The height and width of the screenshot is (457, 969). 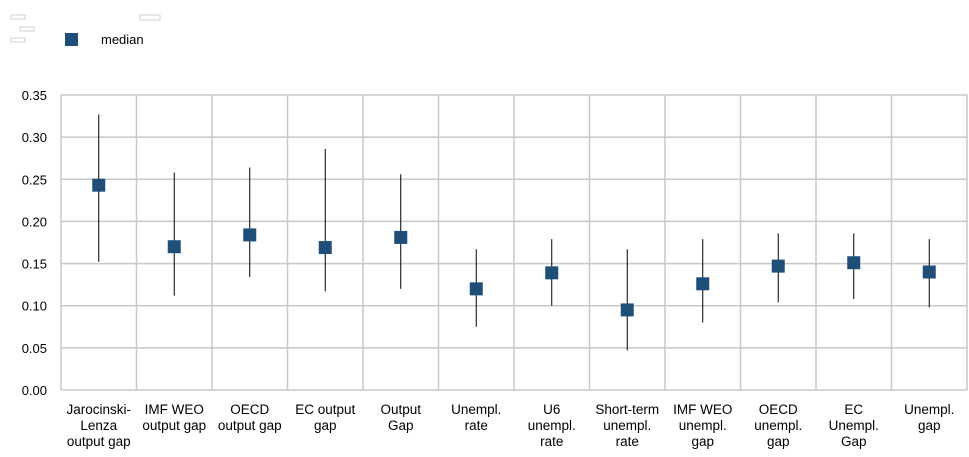 I want to click on x-tick-label: Unempl.gap, so click(x=929, y=417).